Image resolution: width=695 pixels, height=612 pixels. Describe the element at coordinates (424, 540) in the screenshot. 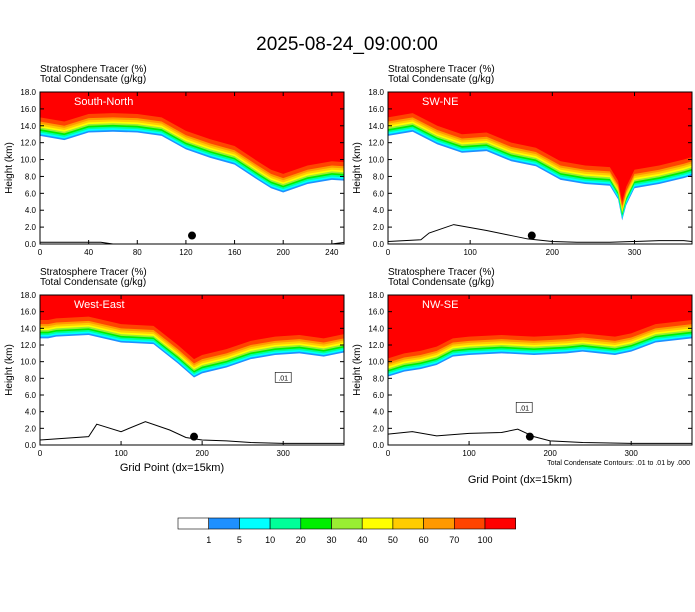

I see `colorbar-label: 60` at that location.